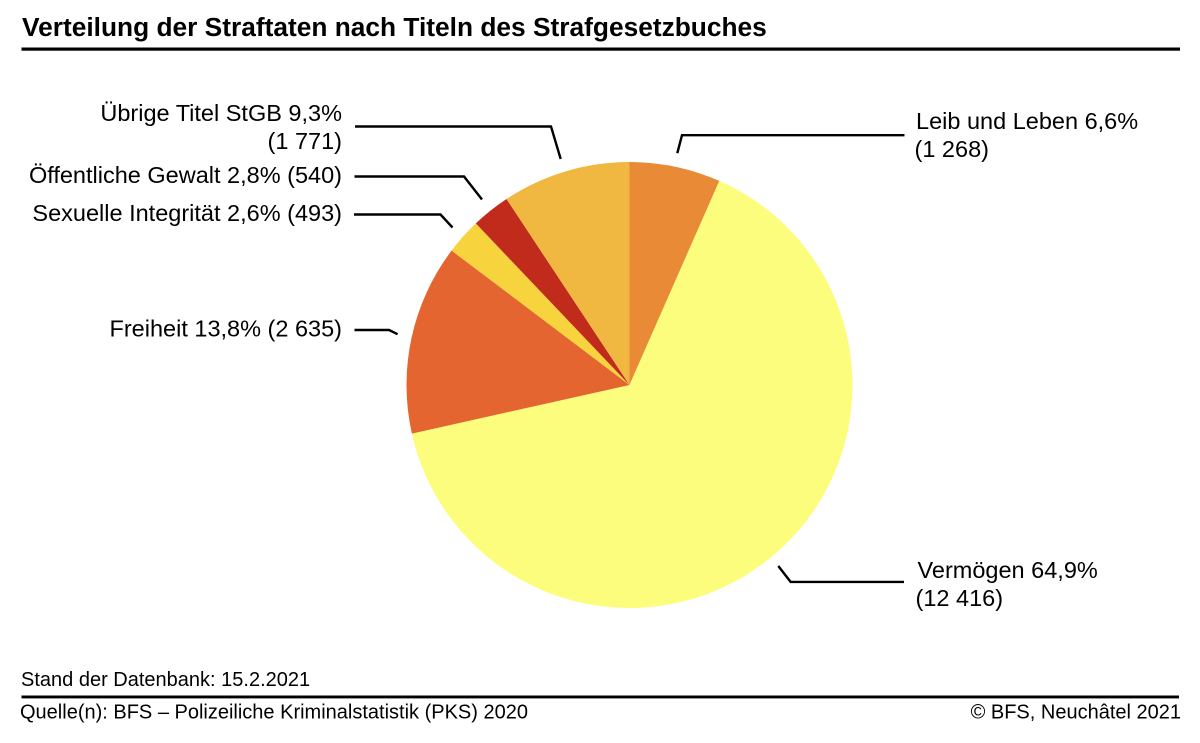  What do you see at coordinates (165, 680) in the screenshot?
I see `svg-text: Stand der Datenbank: 15.2.2021` at bounding box center [165, 680].